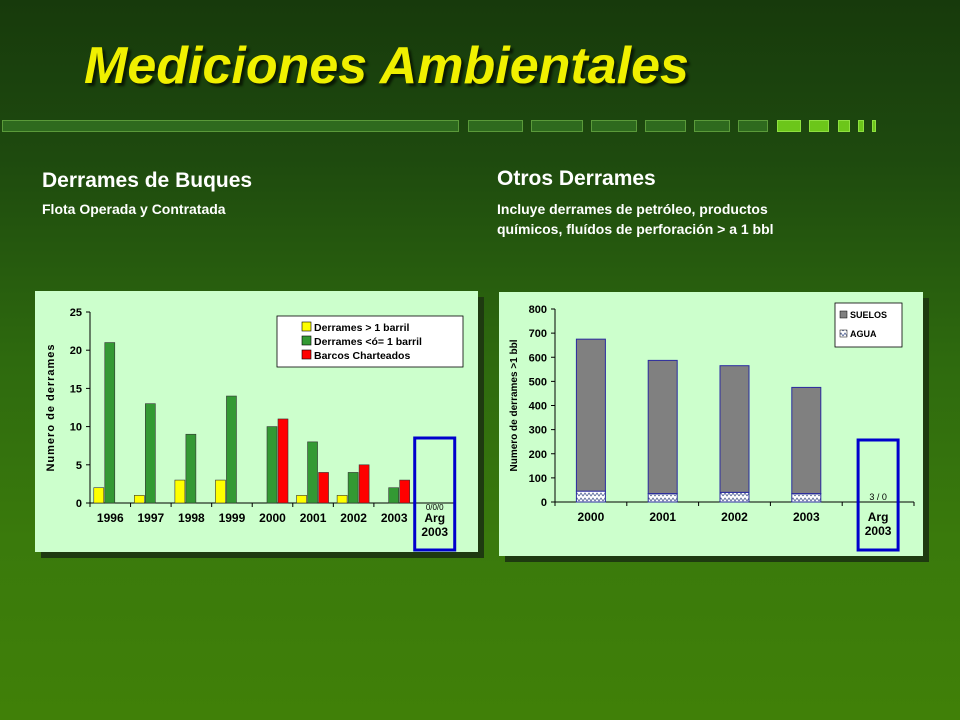  Describe the element at coordinates (323, 488) in the screenshot. I see `bar-barcos-charteados-2001` at that location.